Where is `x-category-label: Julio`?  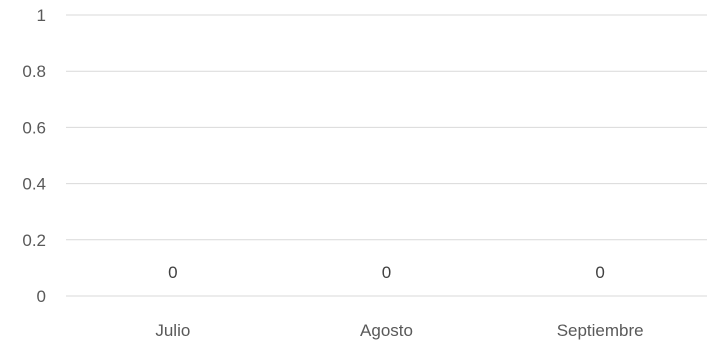 x-category-label: Julio is located at coordinates (172, 330).